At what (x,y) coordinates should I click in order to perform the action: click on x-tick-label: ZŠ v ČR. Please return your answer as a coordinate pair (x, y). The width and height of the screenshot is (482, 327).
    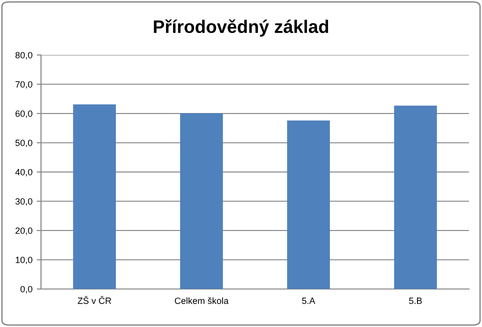
    Looking at the image, I should click on (95, 300).